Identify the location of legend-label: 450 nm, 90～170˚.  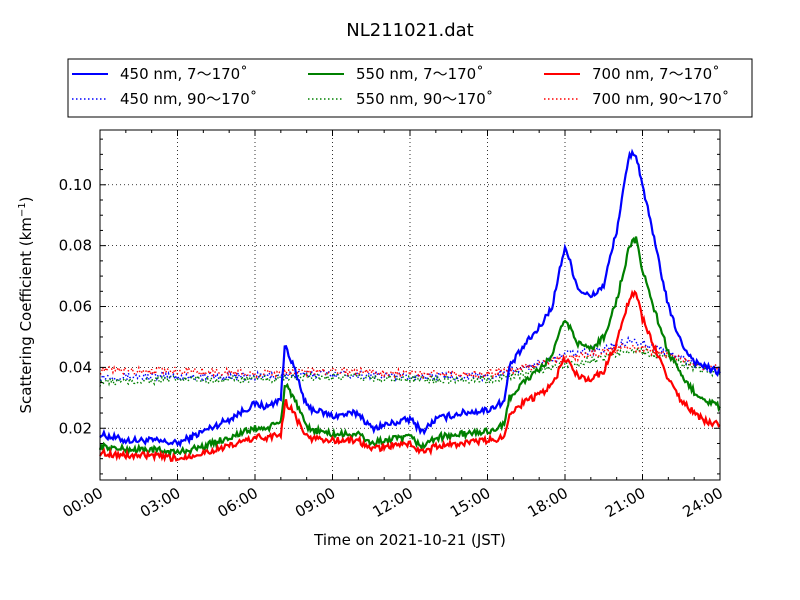
(188, 99).